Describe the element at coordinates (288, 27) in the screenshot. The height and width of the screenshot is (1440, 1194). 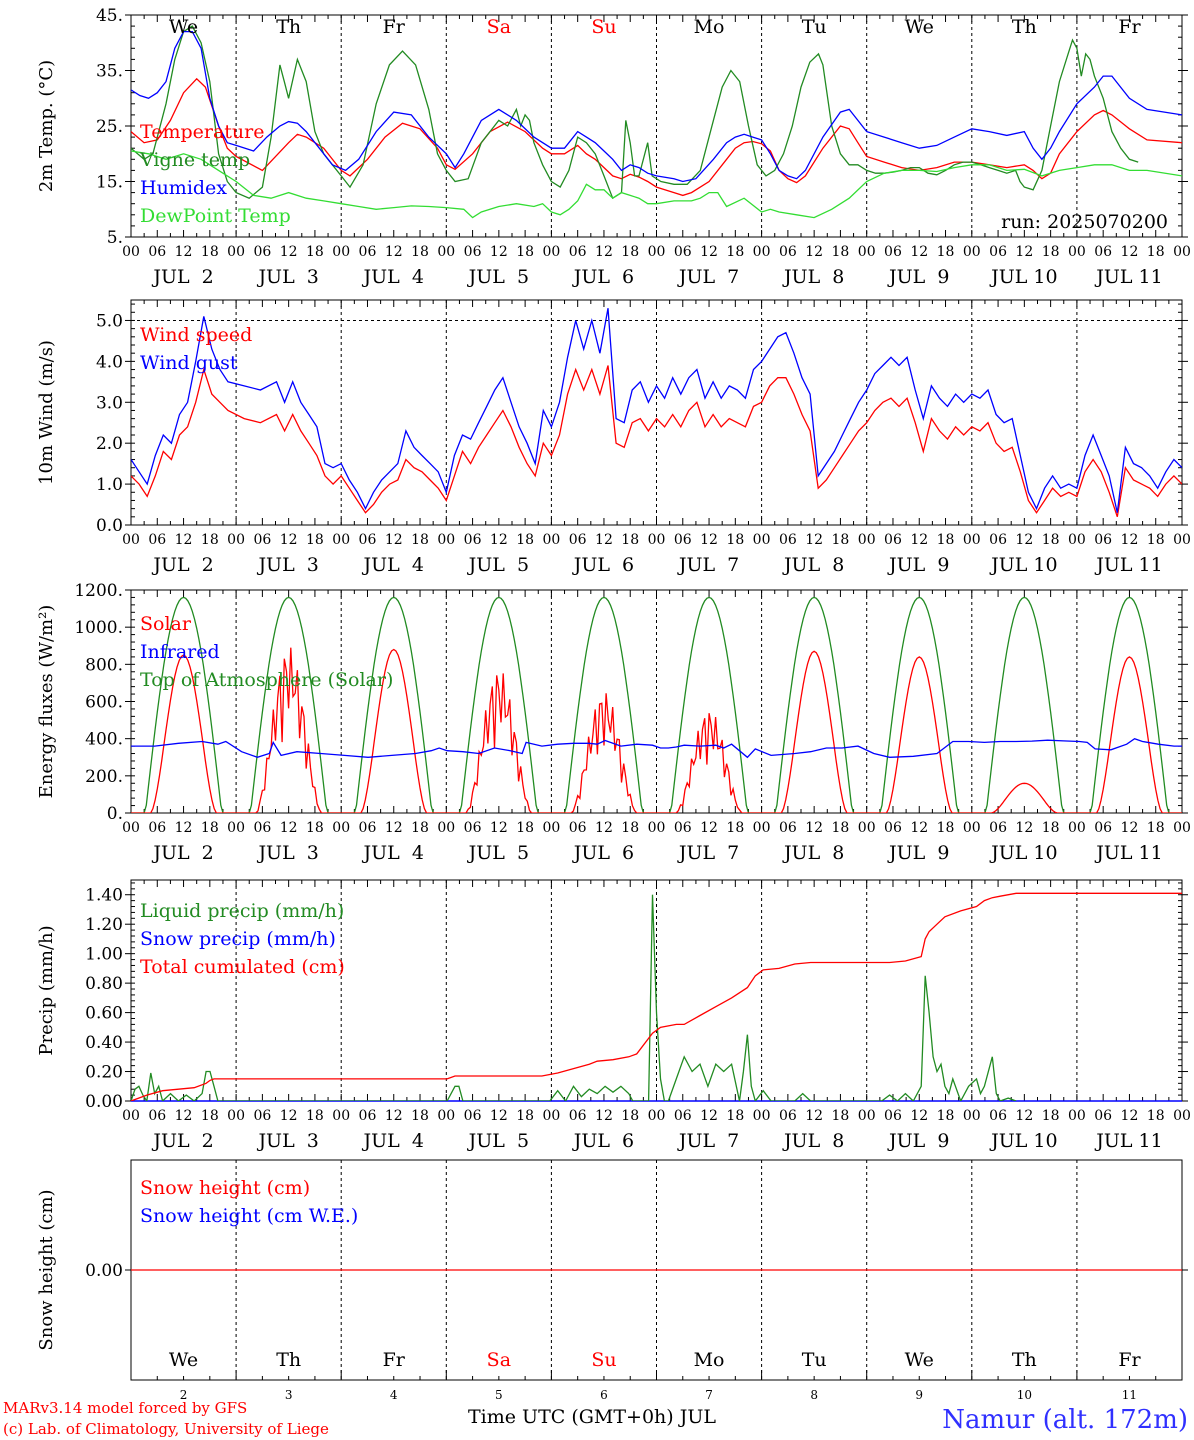
I see `weekday-label: Th` at that location.